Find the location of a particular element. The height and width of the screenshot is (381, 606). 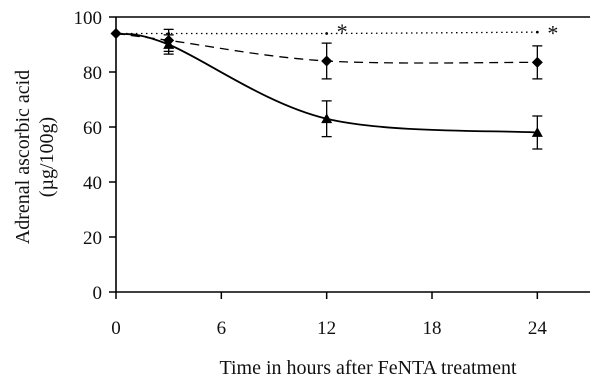

x-tick-label: 24 is located at coordinates (538, 328).